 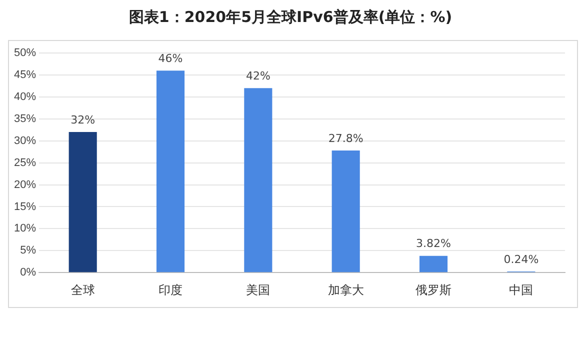 What do you see at coordinates (258, 75) in the screenshot?
I see `data-label: 42%` at bounding box center [258, 75].